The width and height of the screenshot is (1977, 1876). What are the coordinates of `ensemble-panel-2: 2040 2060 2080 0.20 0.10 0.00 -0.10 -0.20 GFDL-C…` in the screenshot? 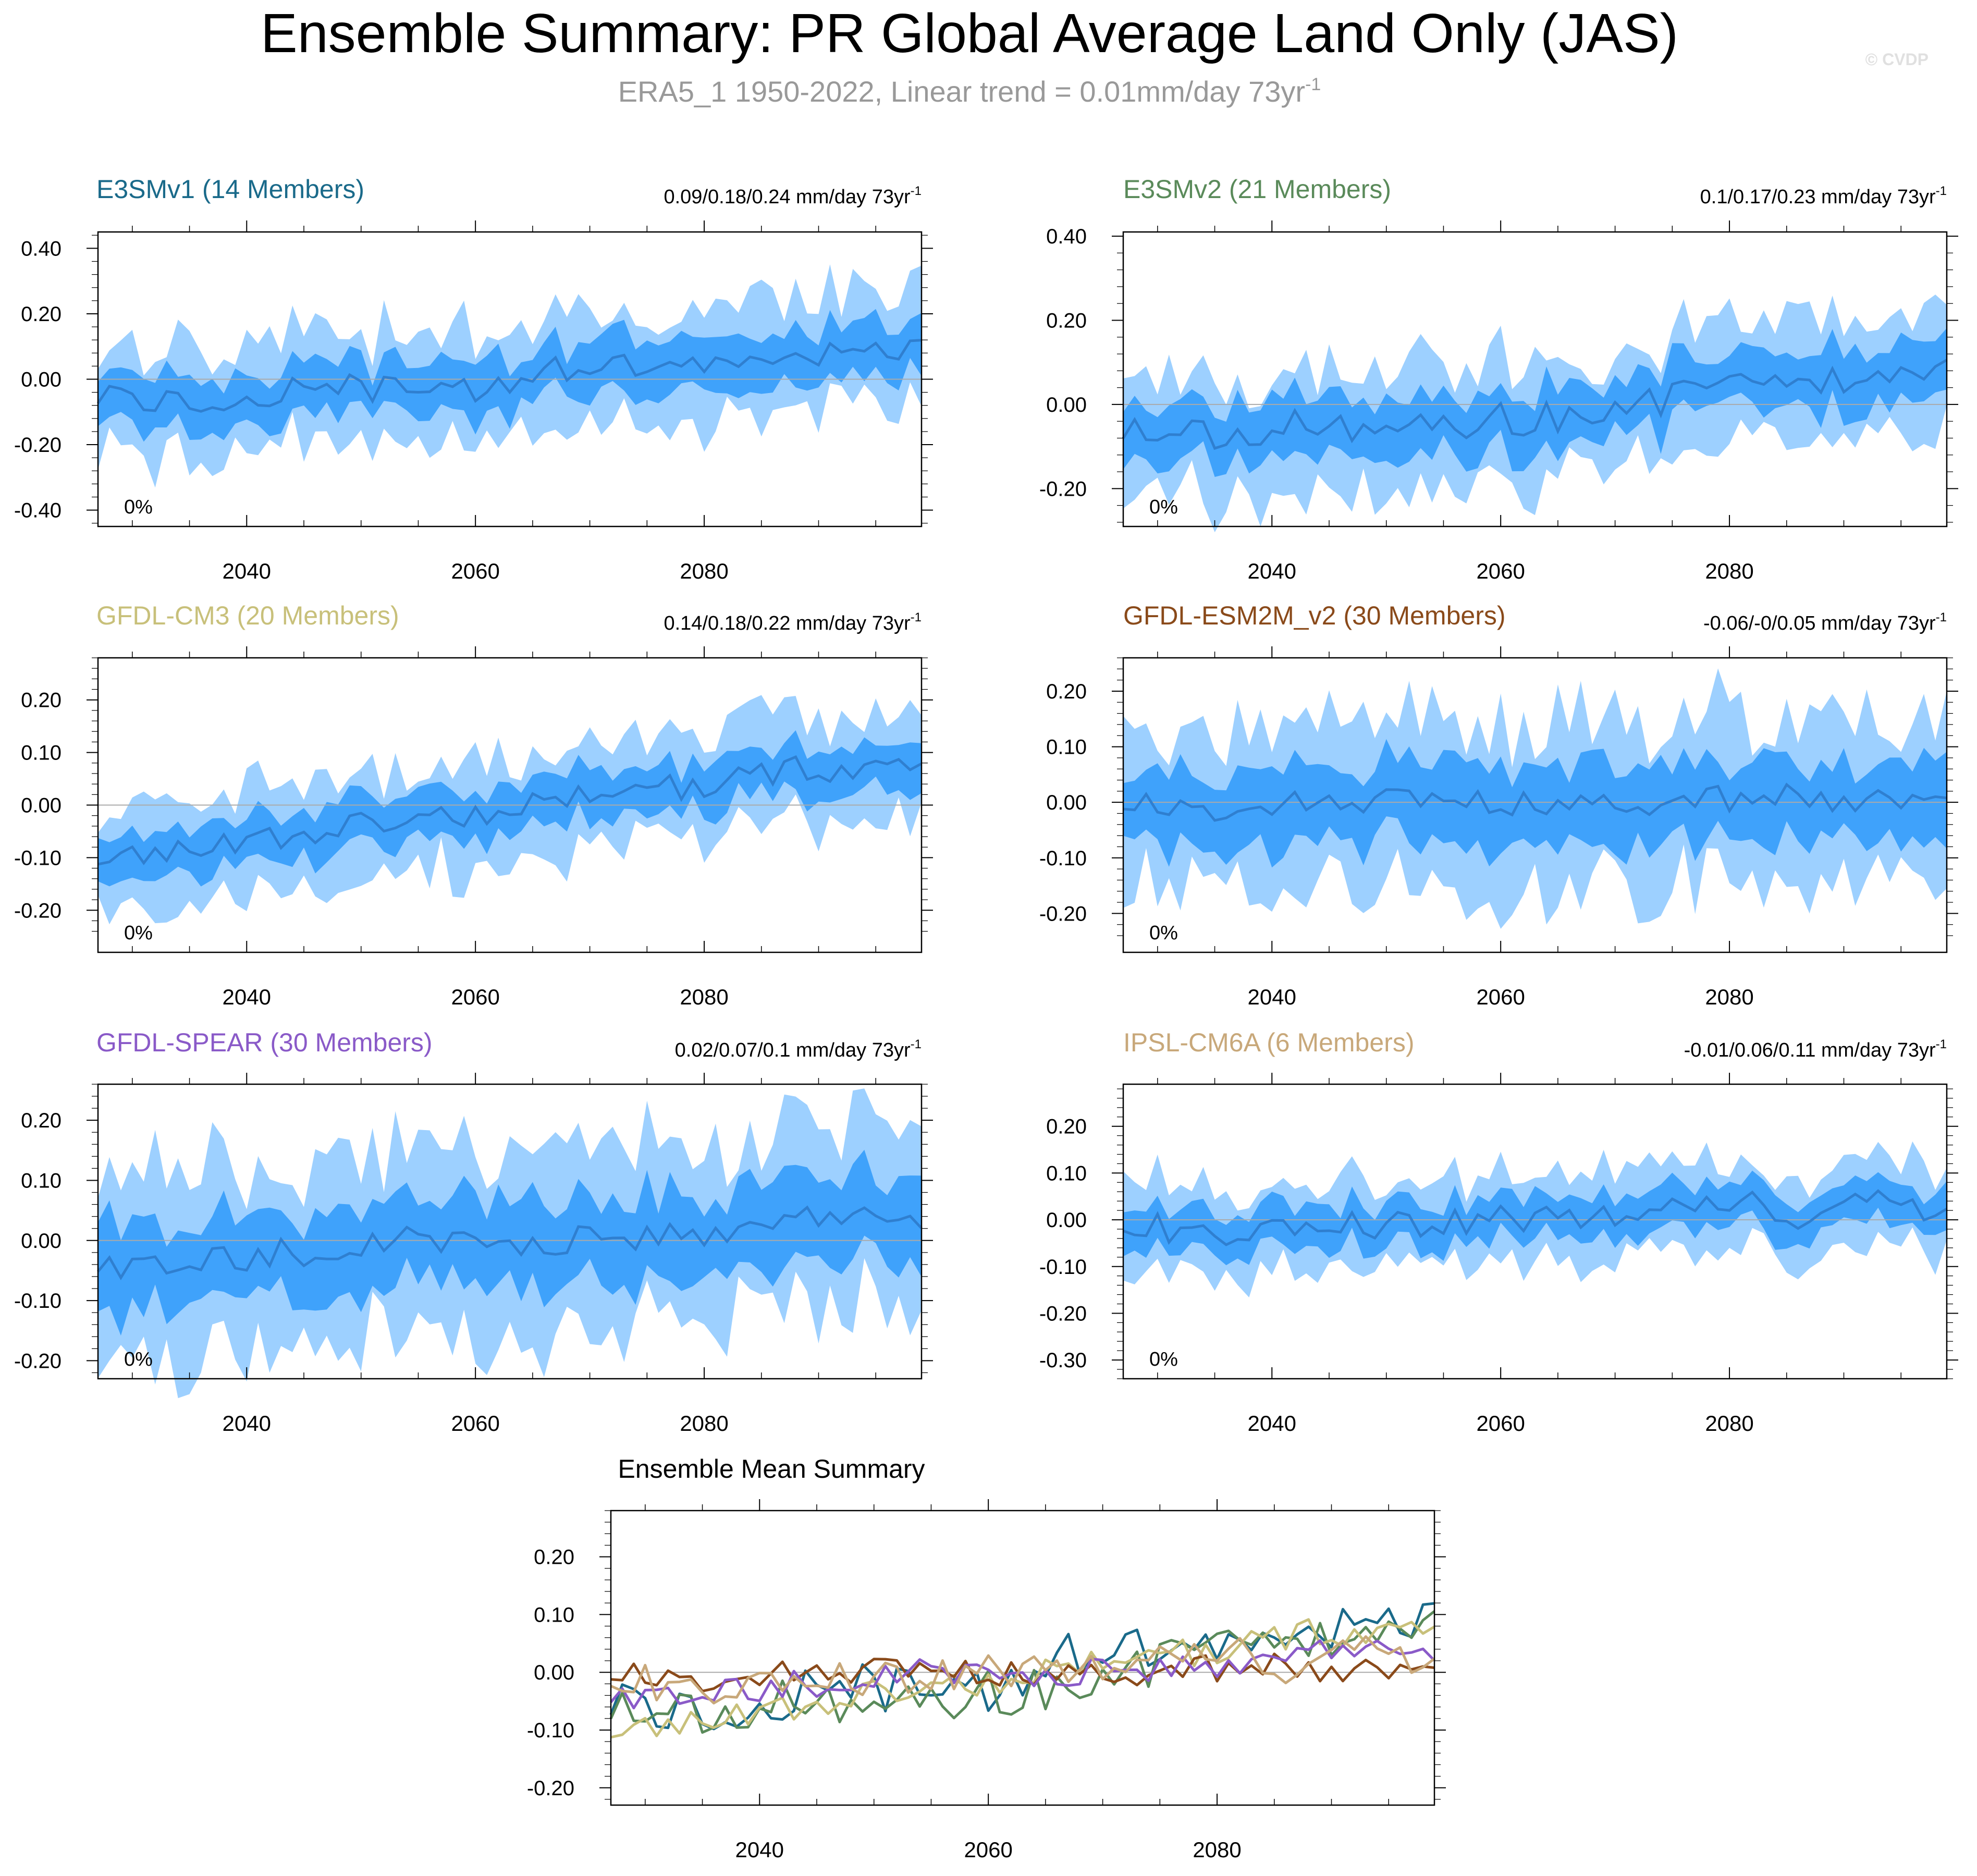 It's located at (473, 805).